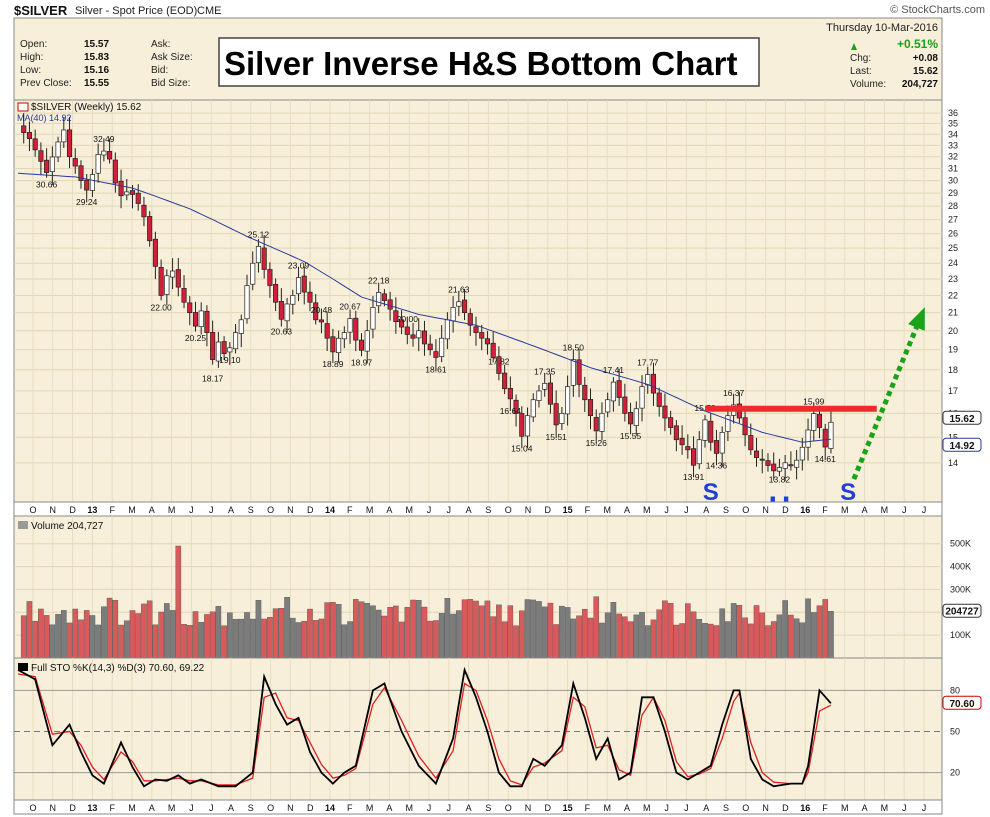 The image size is (990, 817). What do you see at coordinates (96, 83) in the screenshot?
I see `stat-value: 15.55` at bounding box center [96, 83].